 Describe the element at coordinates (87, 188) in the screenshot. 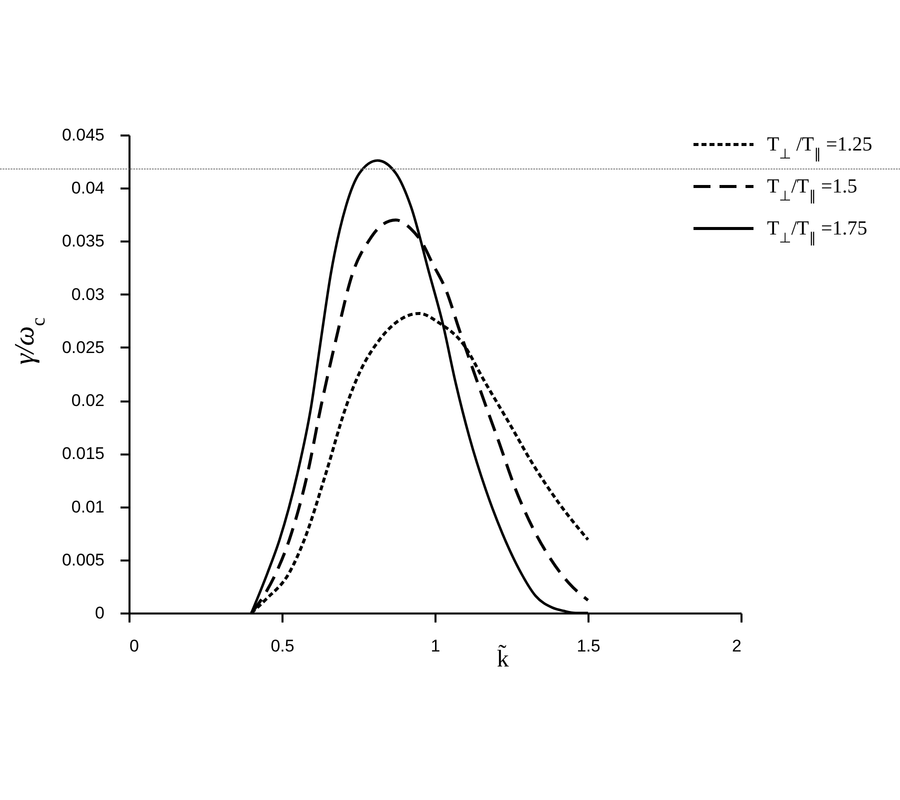

I see `y-tick-label: 0.04` at that location.